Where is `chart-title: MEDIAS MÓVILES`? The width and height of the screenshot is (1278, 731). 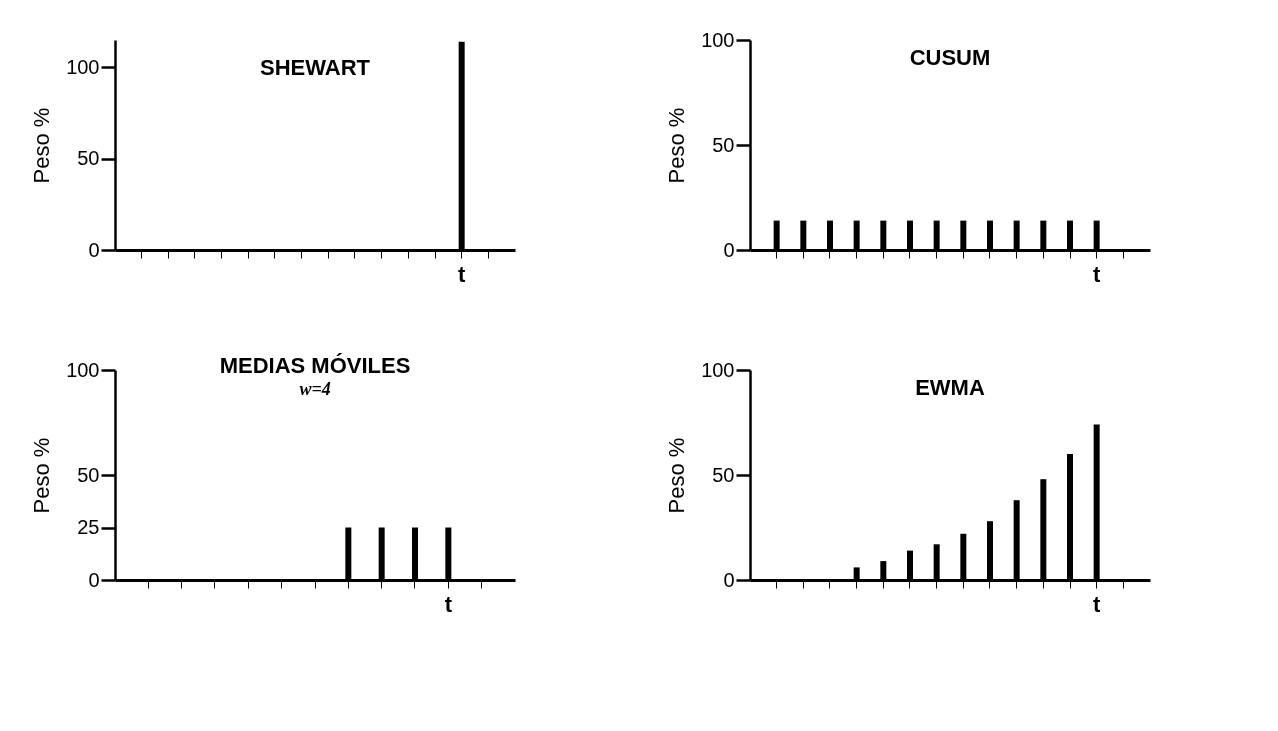 chart-title: MEDIAS MÓVILES is located at coordinates (315, 365).